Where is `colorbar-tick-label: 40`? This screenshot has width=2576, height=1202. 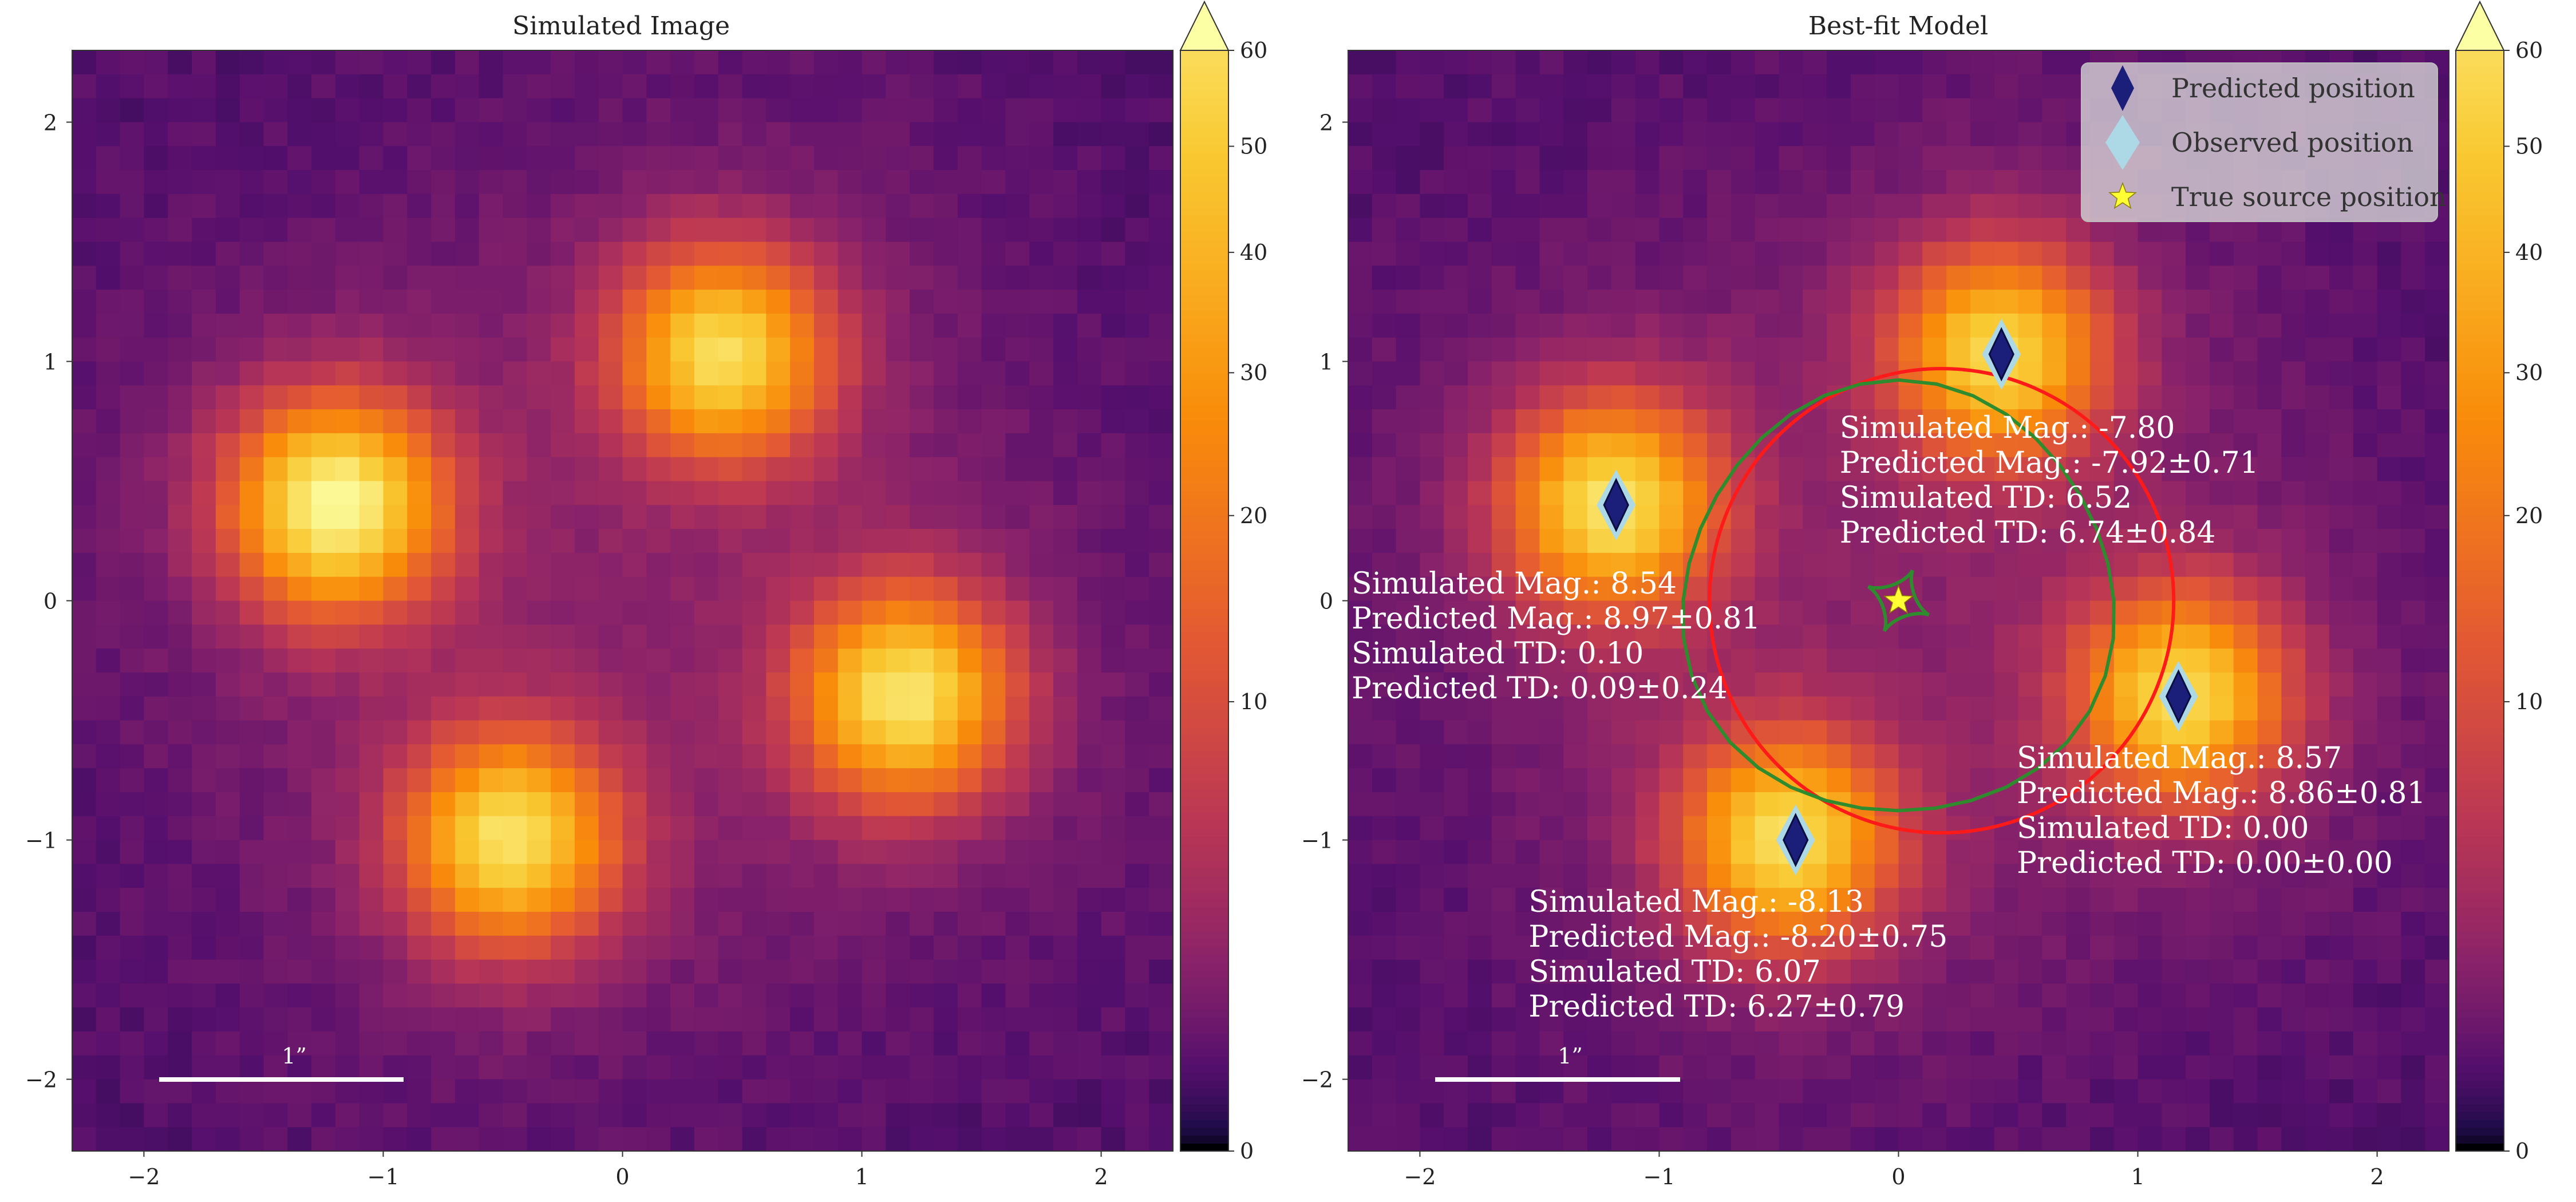
colorbar-tick-label: 40 is located at coordinates (1253, 253).